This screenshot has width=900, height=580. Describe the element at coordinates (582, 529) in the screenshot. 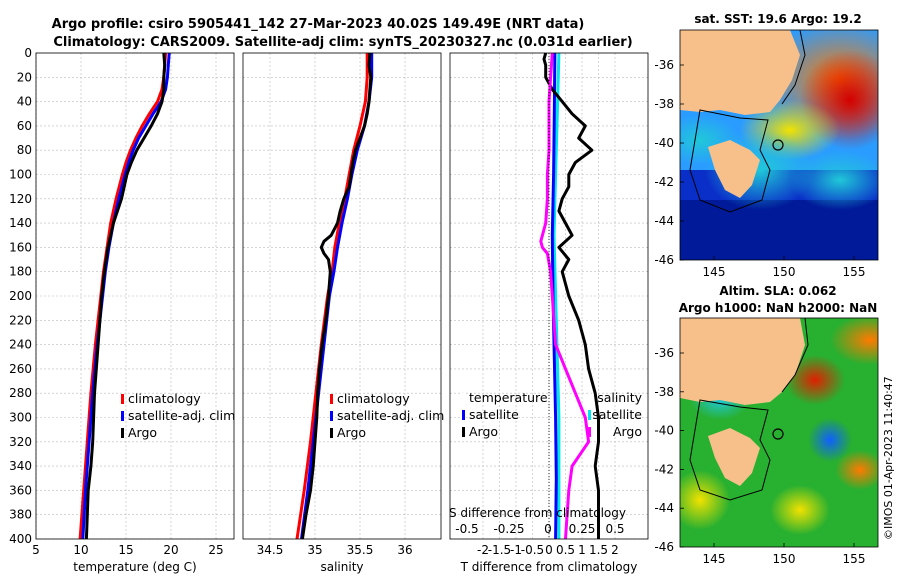

I see `secondary-tick-label: 0.25` at that location.